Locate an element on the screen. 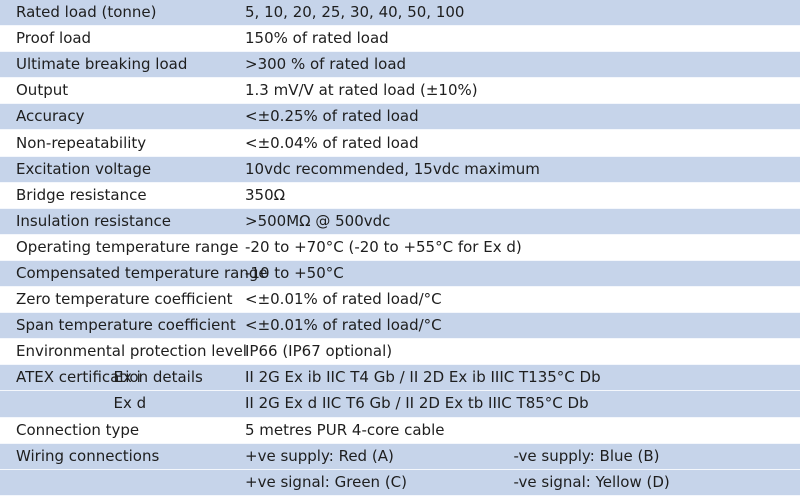 Image resolution: width=800 pixels, height=496 pixels. spec-value: 150% of rated load is located at coordinates (513, 39).